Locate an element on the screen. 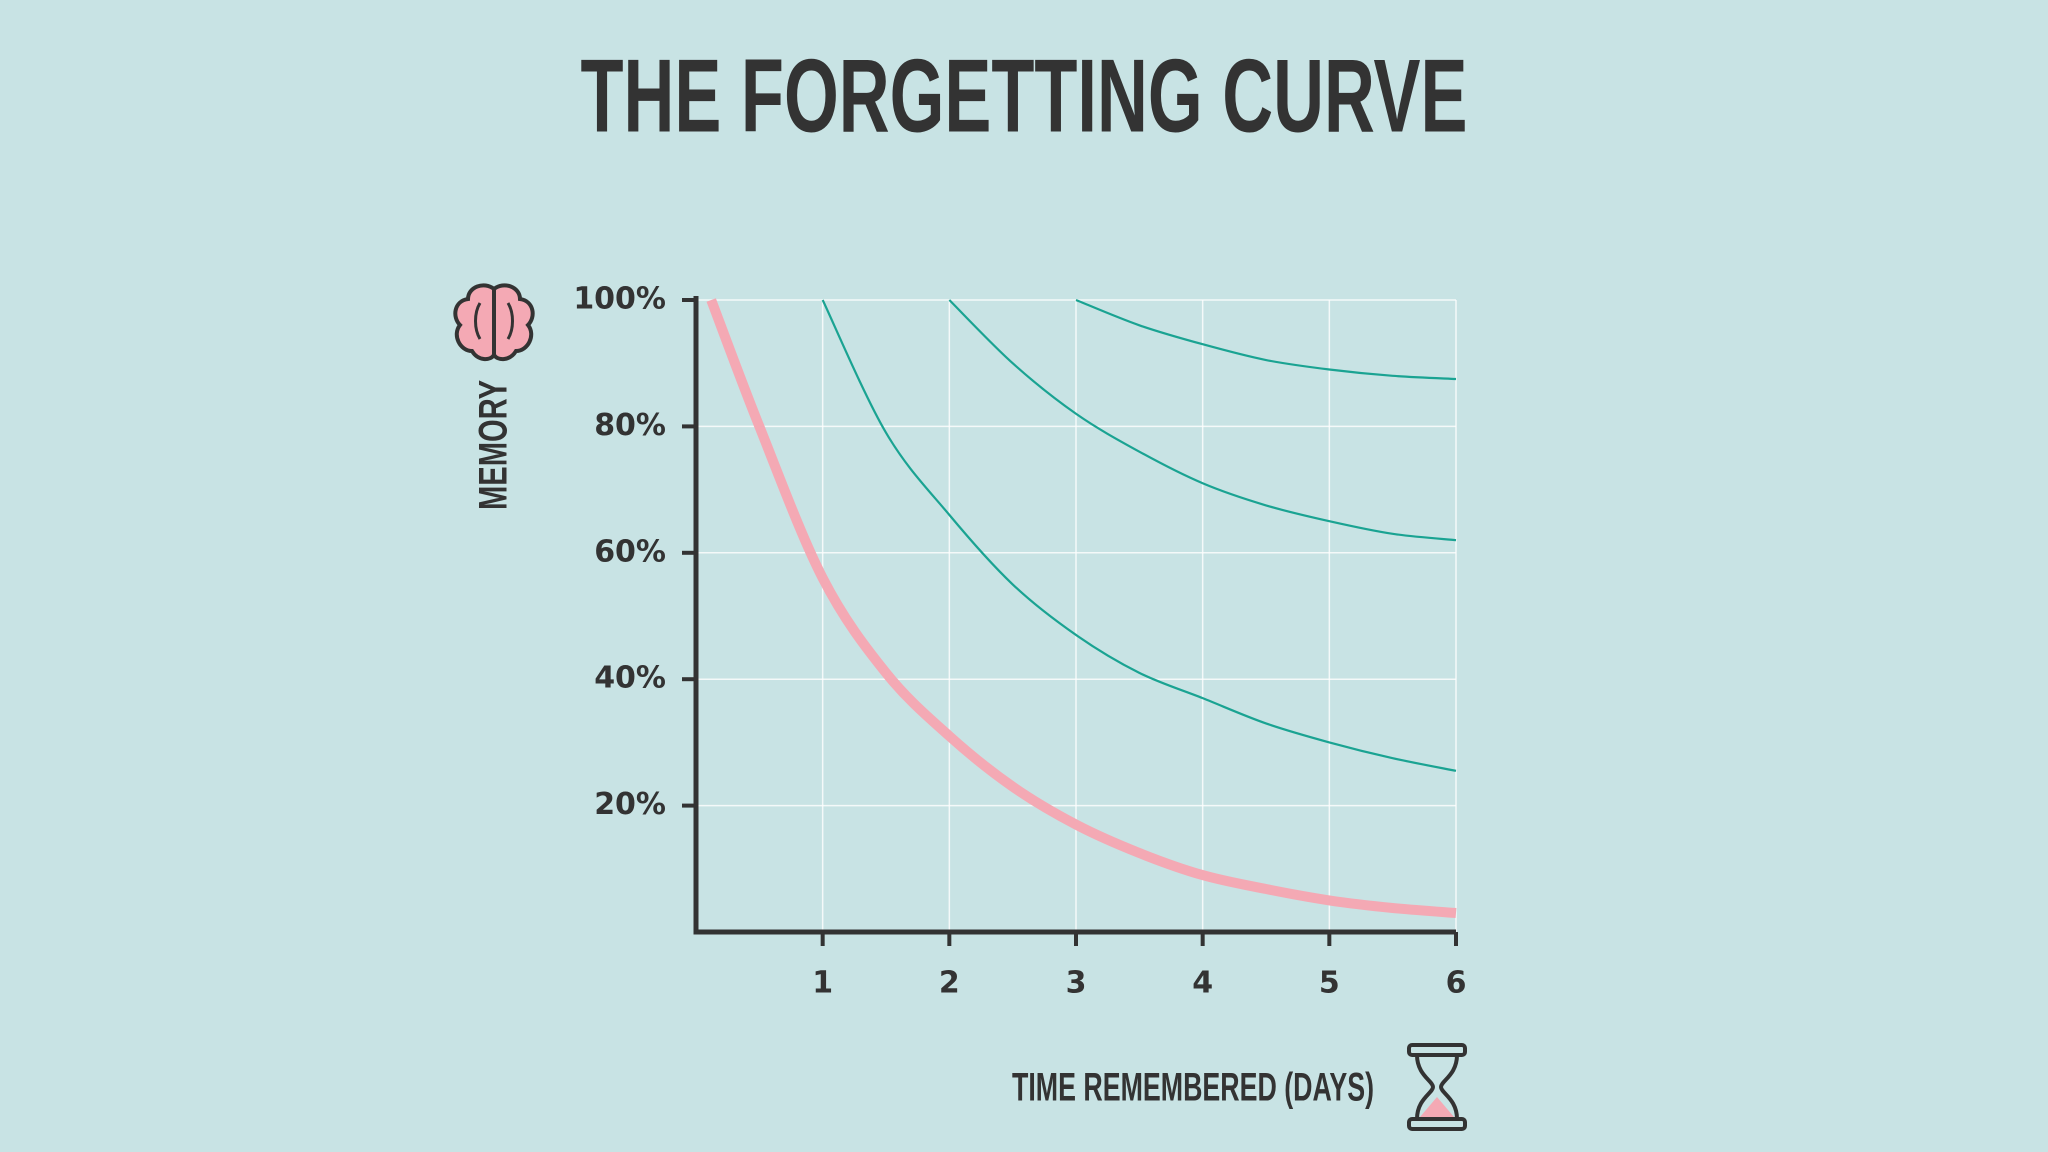 This screenshot has height=1152, width=2048. x-tick-label: 3 is located at coordinates (1076, 983).